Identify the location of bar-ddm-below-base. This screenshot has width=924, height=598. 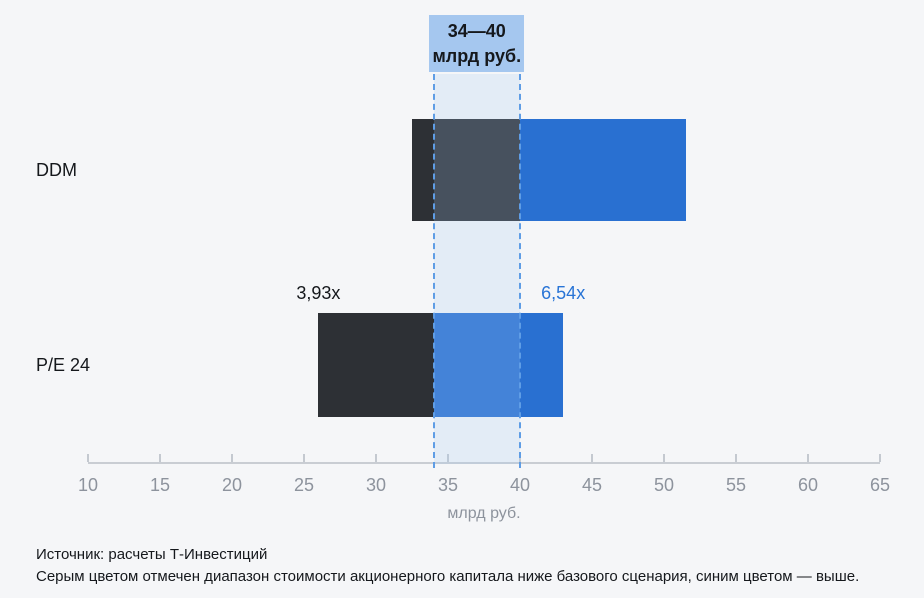
(466, 170).